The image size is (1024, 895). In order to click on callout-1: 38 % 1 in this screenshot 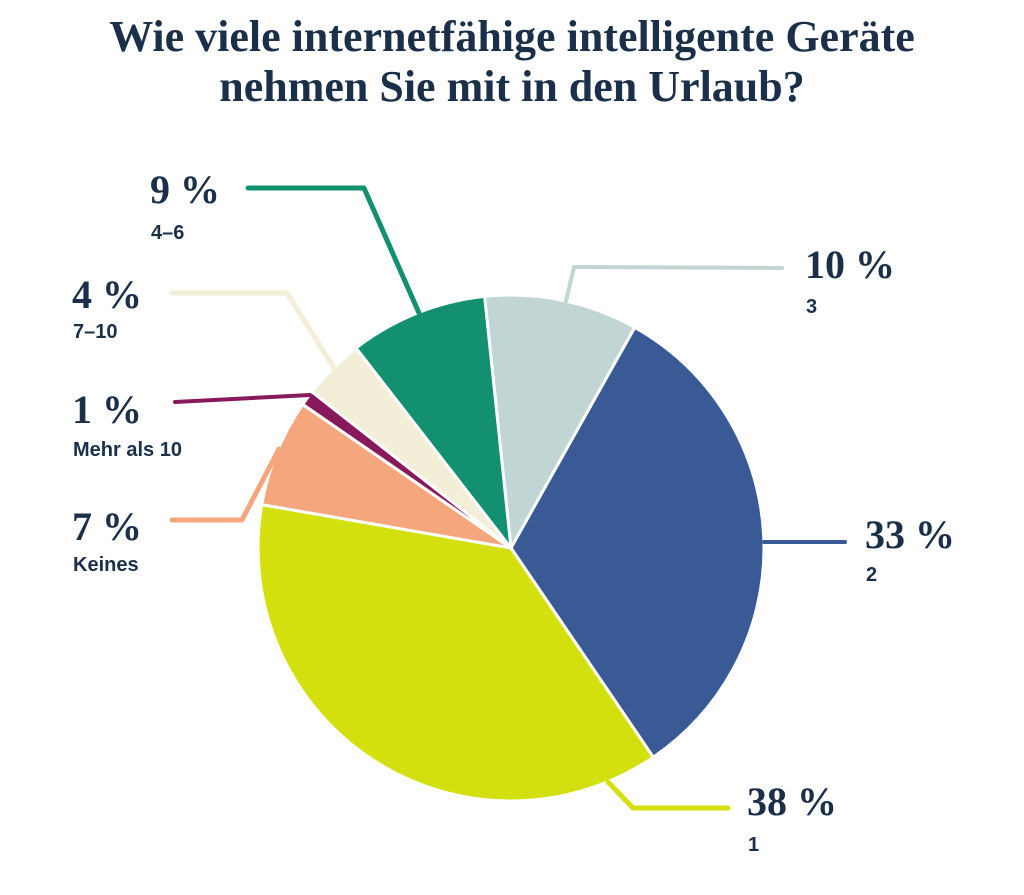, I will do `click(792, 817)`.